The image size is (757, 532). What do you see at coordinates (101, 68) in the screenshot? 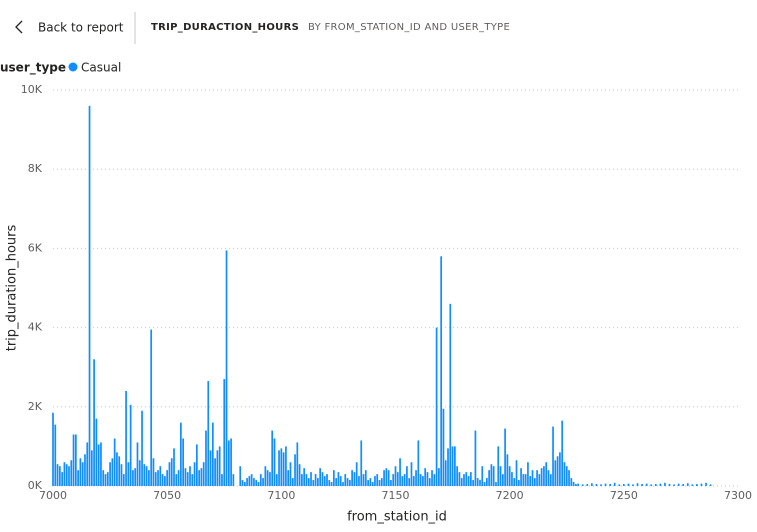
I see `legend-label: Casual` at bounding box center [101, 68].